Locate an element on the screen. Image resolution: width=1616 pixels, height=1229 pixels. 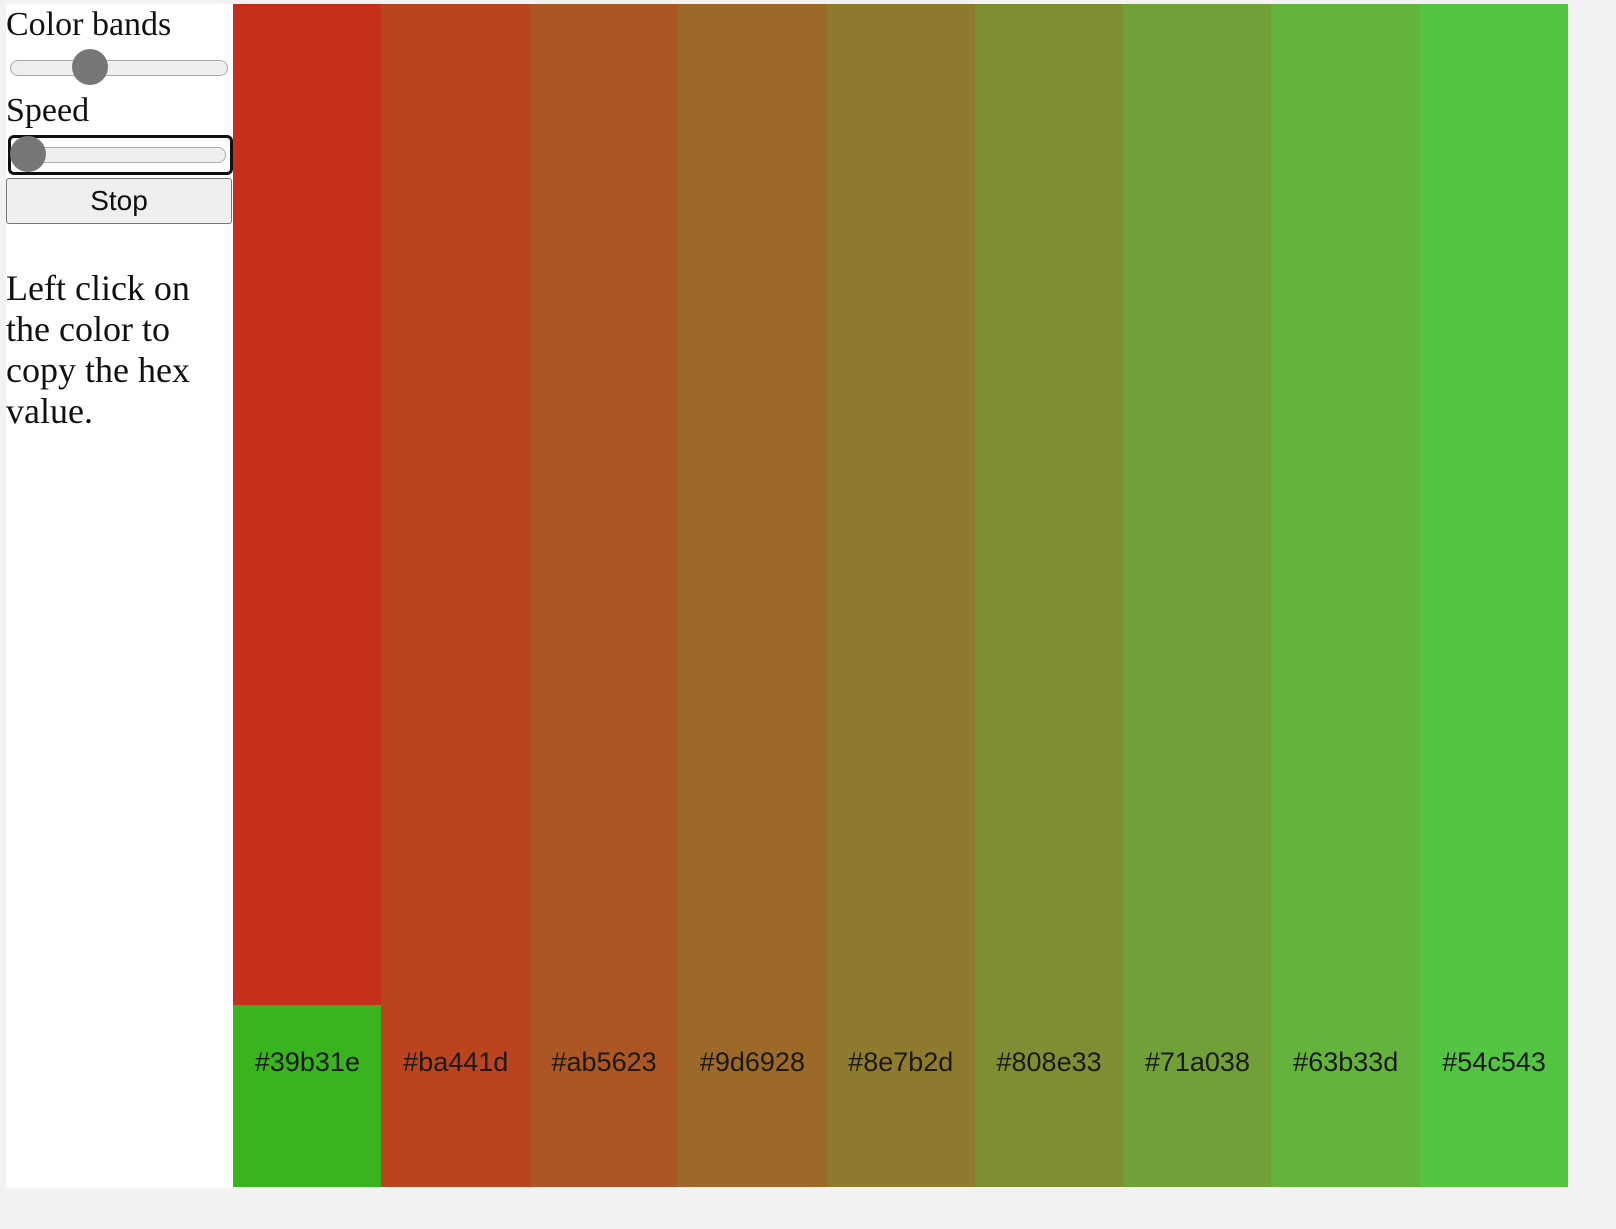
hex-label: #63b33d is located at coordinates (1346, 1062).